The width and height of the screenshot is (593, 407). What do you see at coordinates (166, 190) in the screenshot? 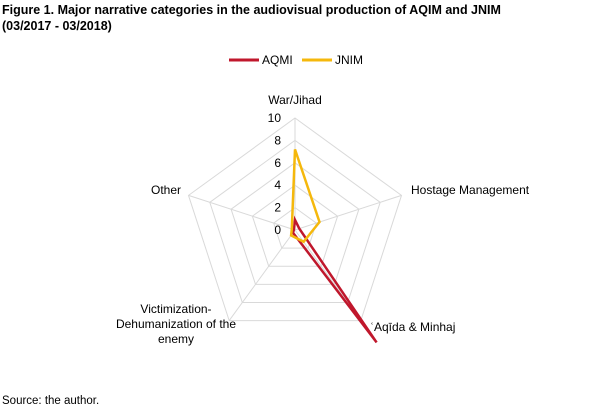
I see `axis-label-5: Other` at bounding box center [166, 190].